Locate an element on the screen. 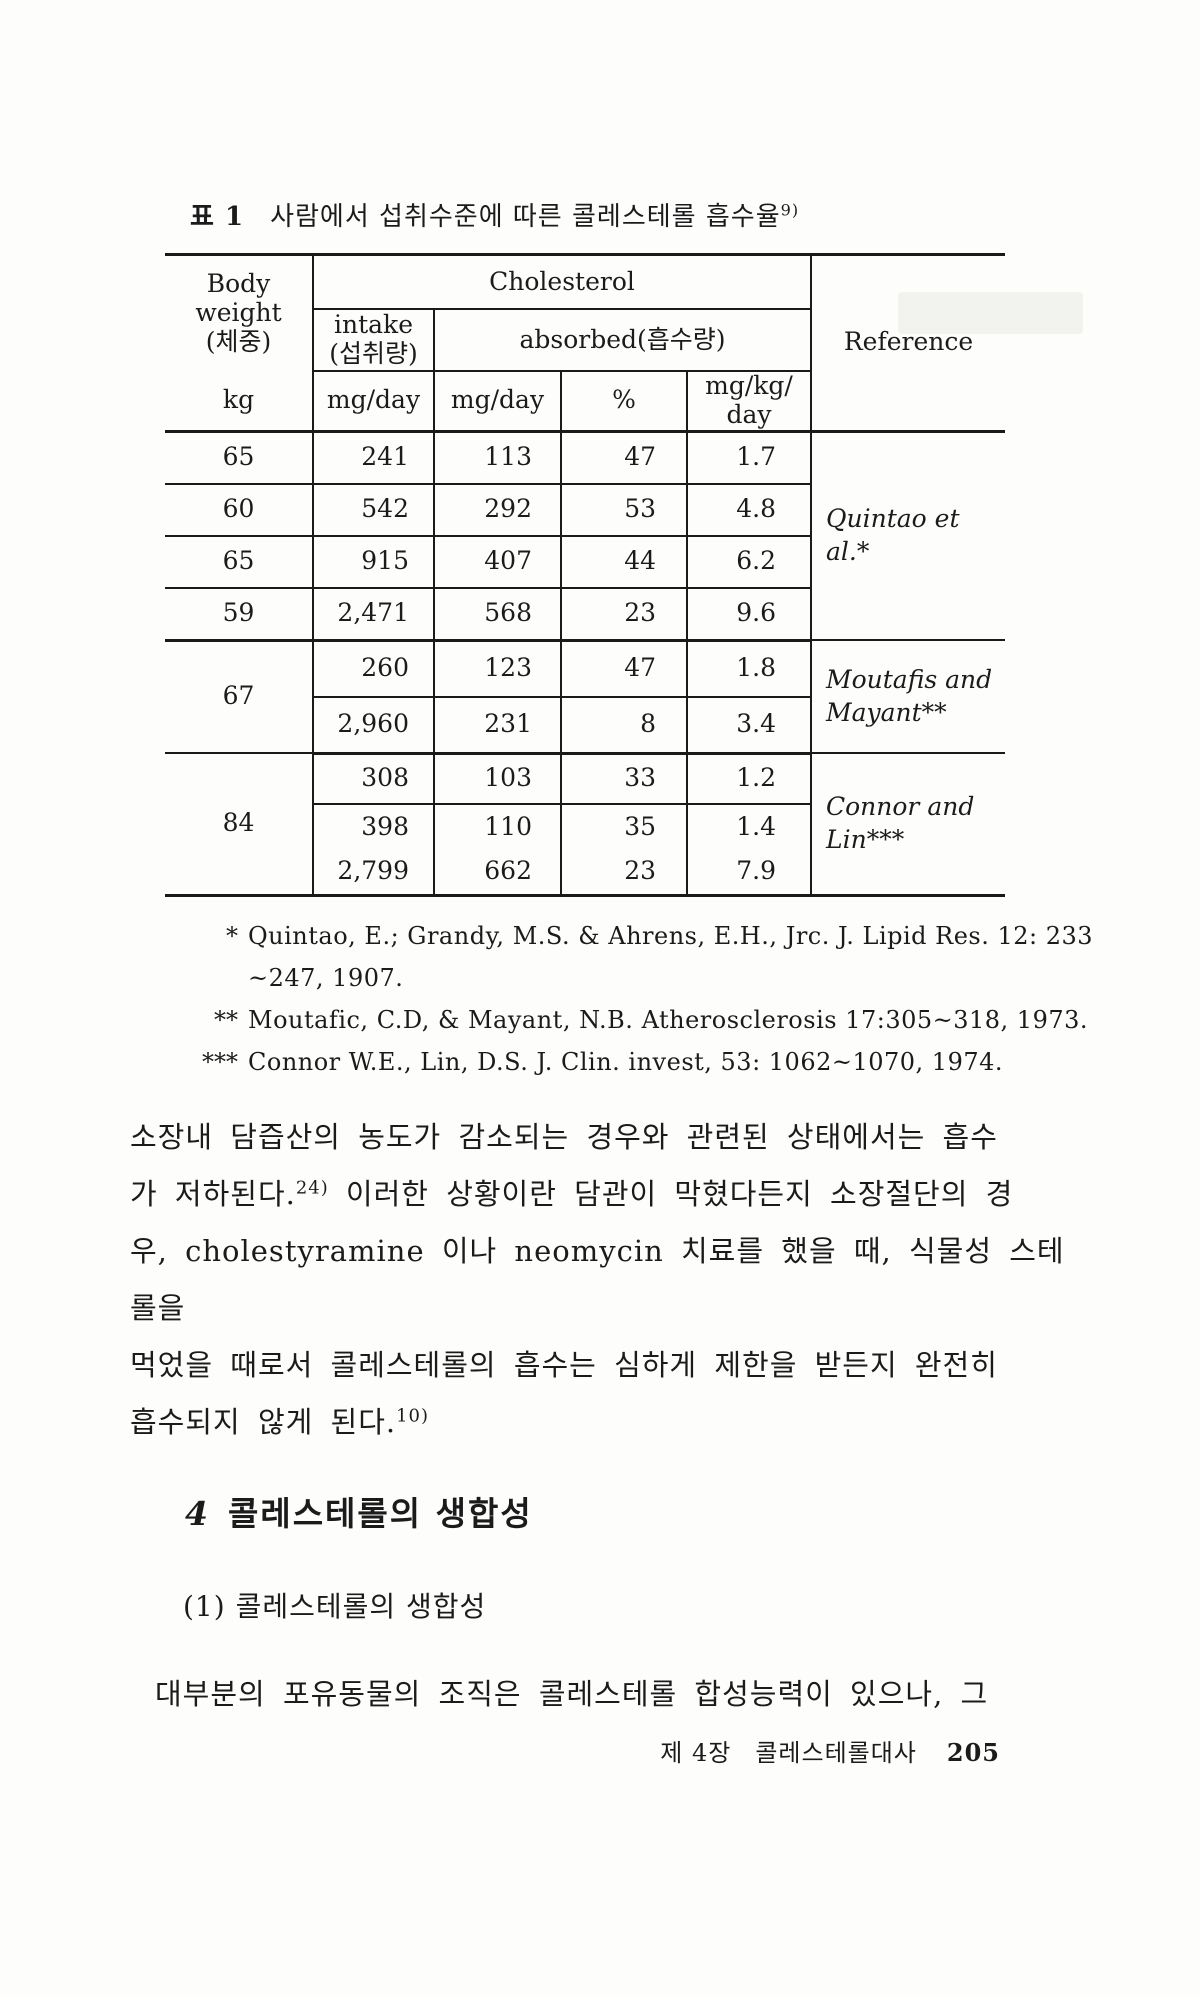  absorbed-mg-cell: 110 is located at coordinates (498, 826).